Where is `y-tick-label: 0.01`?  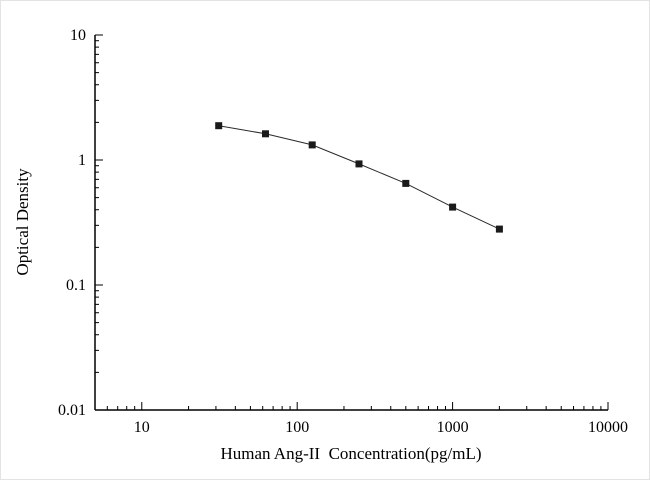 y-tick-label: 0.01 is located at coordinates (72, 410).